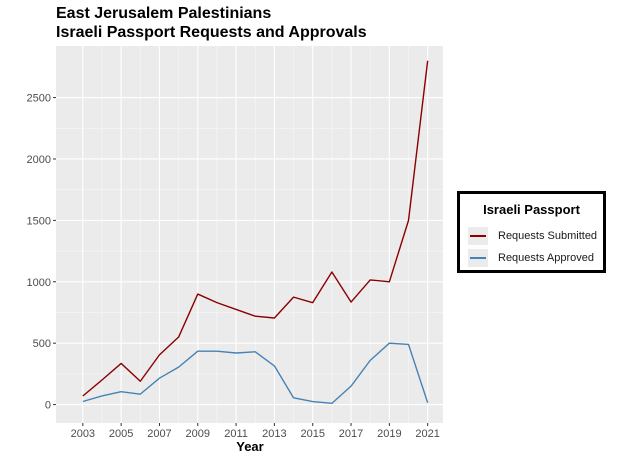  What do you see at coordinates (312, 434) in the screenshot?
I see `x-tick-label: 2015` at bounding box center [312, 434].